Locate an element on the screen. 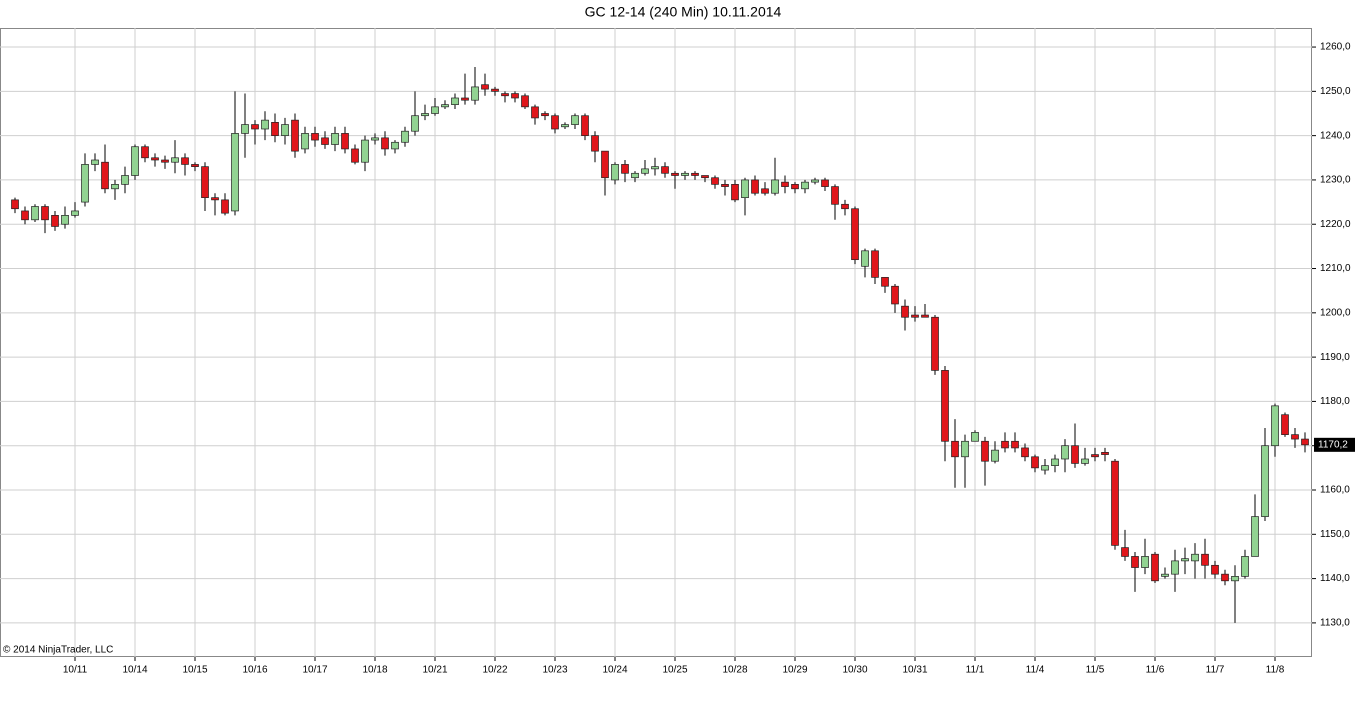  y-tick-label: 1200,0 is located at coordinates (1335, 312).